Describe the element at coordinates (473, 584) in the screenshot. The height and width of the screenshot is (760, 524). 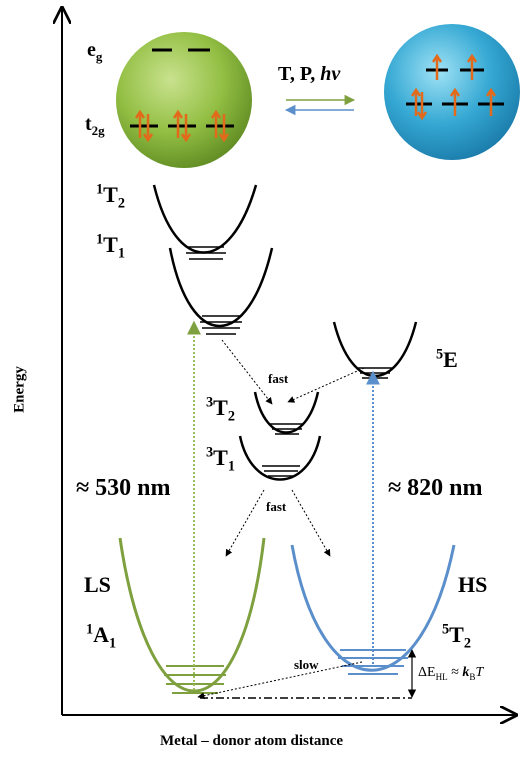
I see `label-hs: HS` at that location.